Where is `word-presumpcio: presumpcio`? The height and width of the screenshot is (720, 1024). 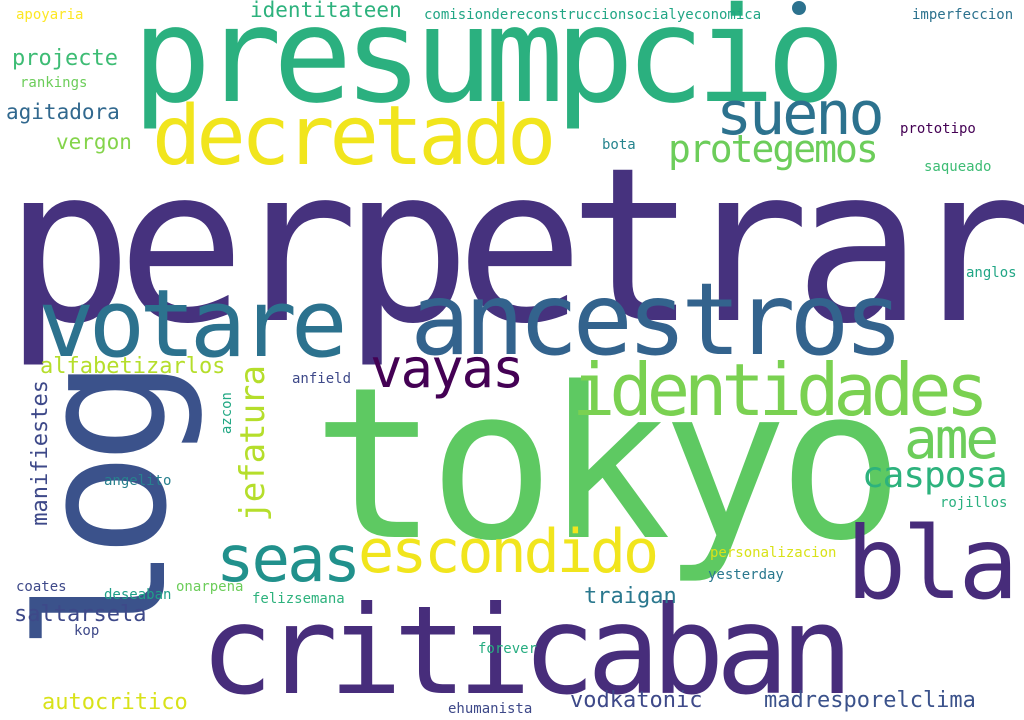 word-presumpcio: presumpcio is located at coordinates (489, 66).